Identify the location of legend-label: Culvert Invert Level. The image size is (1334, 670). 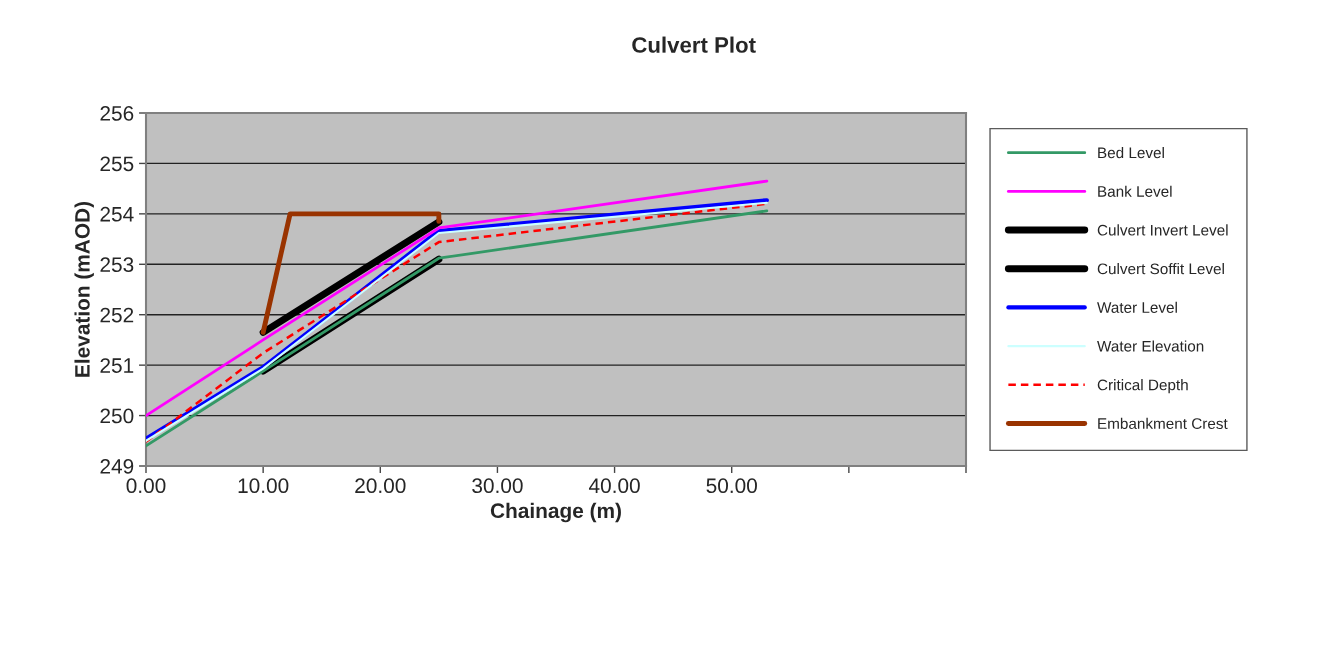
(1162, 230).